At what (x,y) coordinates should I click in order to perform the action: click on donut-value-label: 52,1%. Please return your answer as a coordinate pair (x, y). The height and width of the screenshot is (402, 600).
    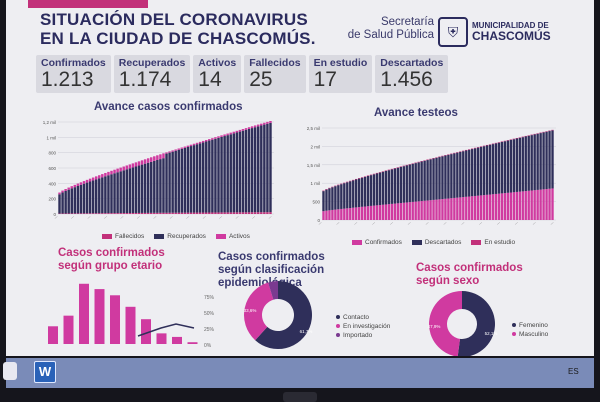
    Looking at the image, I should click on (491, 333).